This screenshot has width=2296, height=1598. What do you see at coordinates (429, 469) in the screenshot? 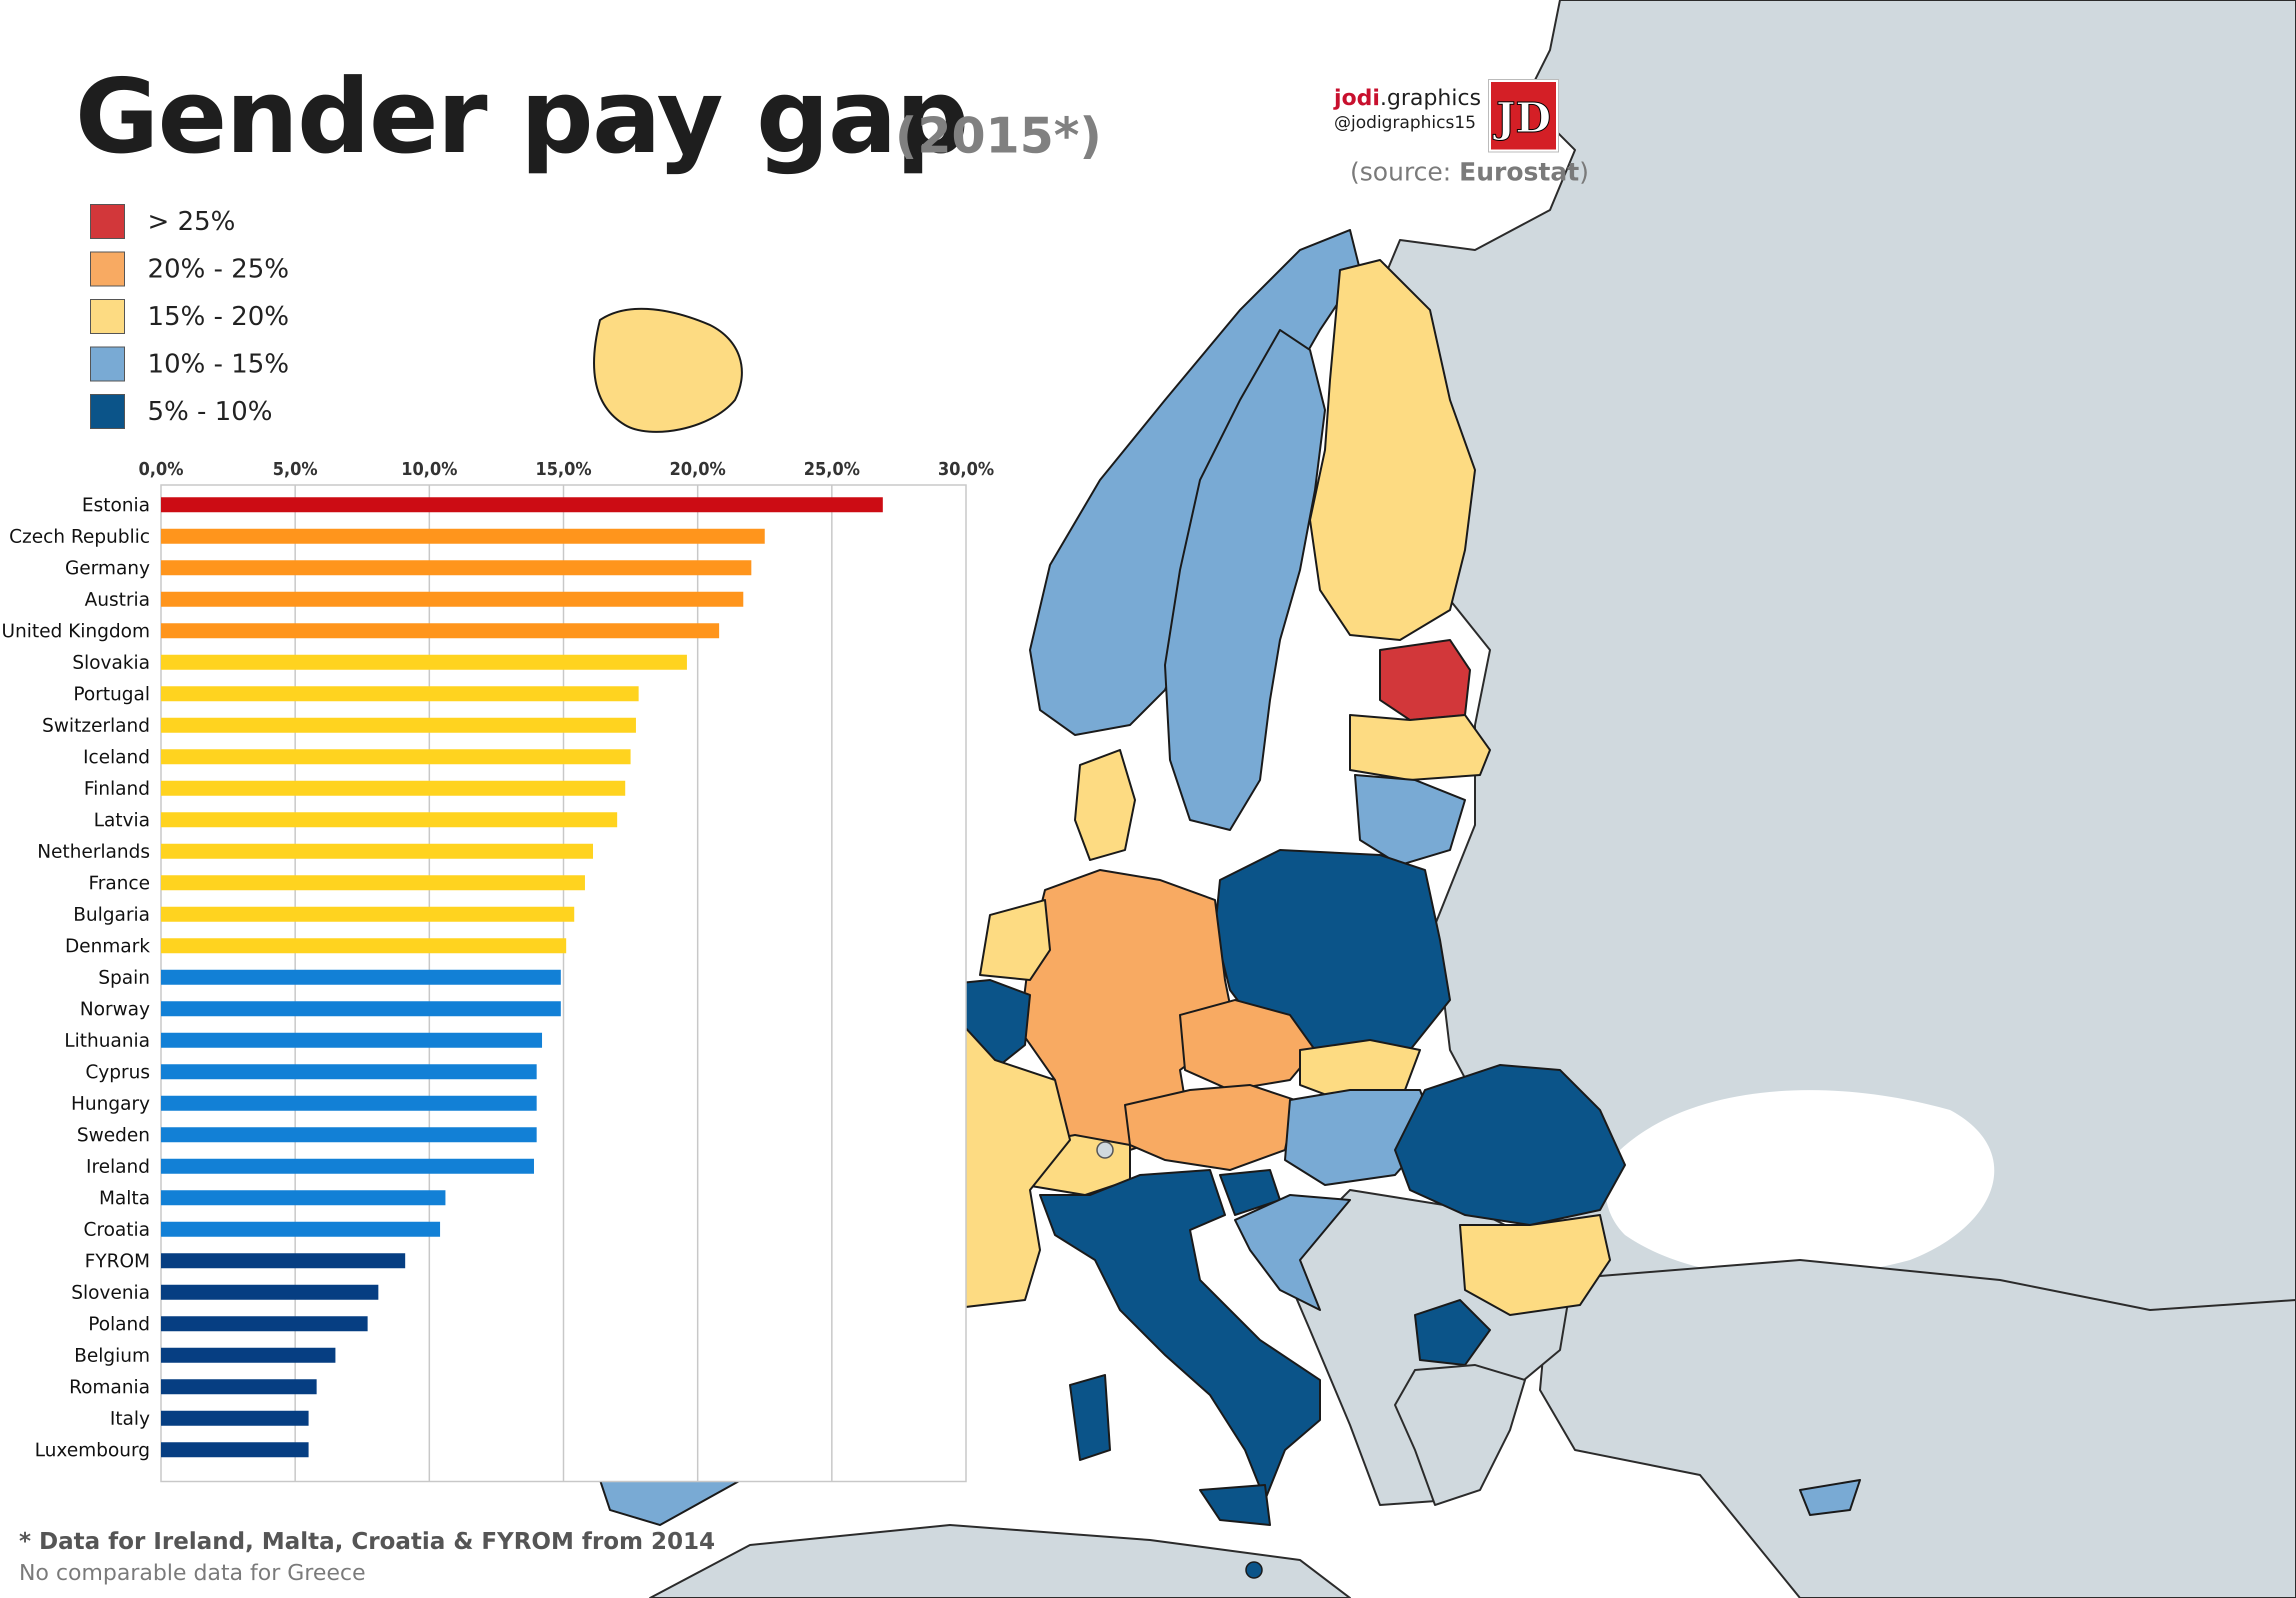
I see `tick-label: 10,0%` at bounding box center [429, 469].